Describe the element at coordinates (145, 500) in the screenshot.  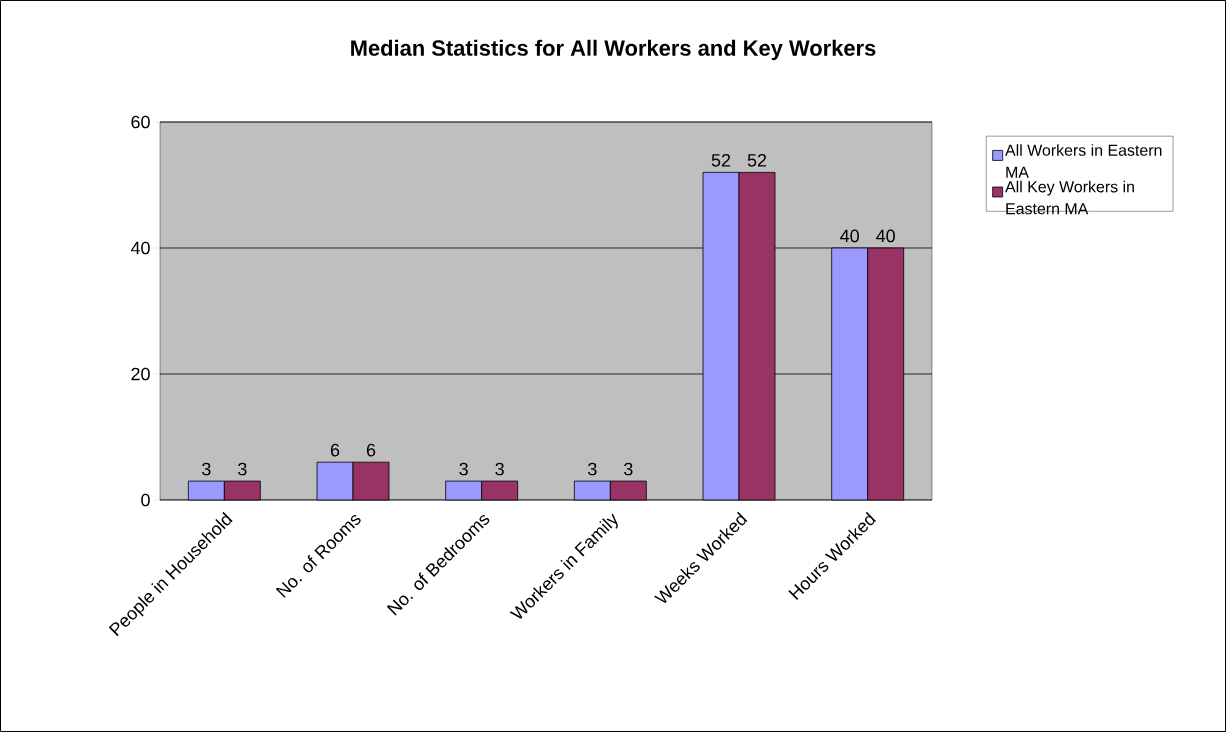
I see `y-tick-label: 0` at that location.